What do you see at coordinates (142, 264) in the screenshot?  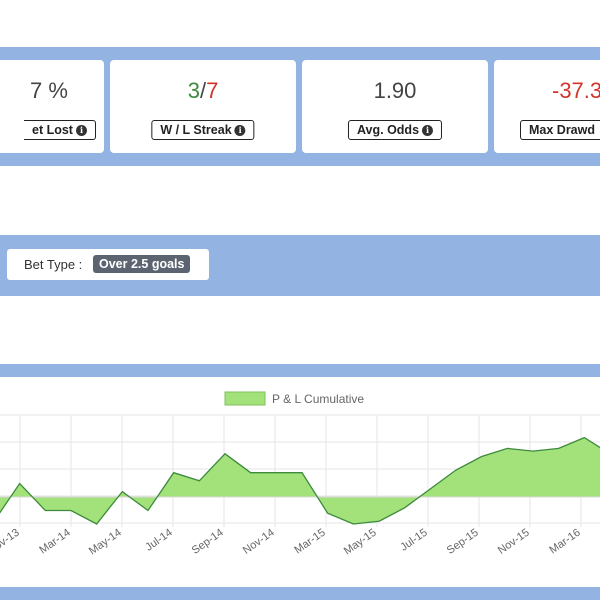 I see `bet-type-badge: Over 2.5 goals` at bounding box center [142, 264].